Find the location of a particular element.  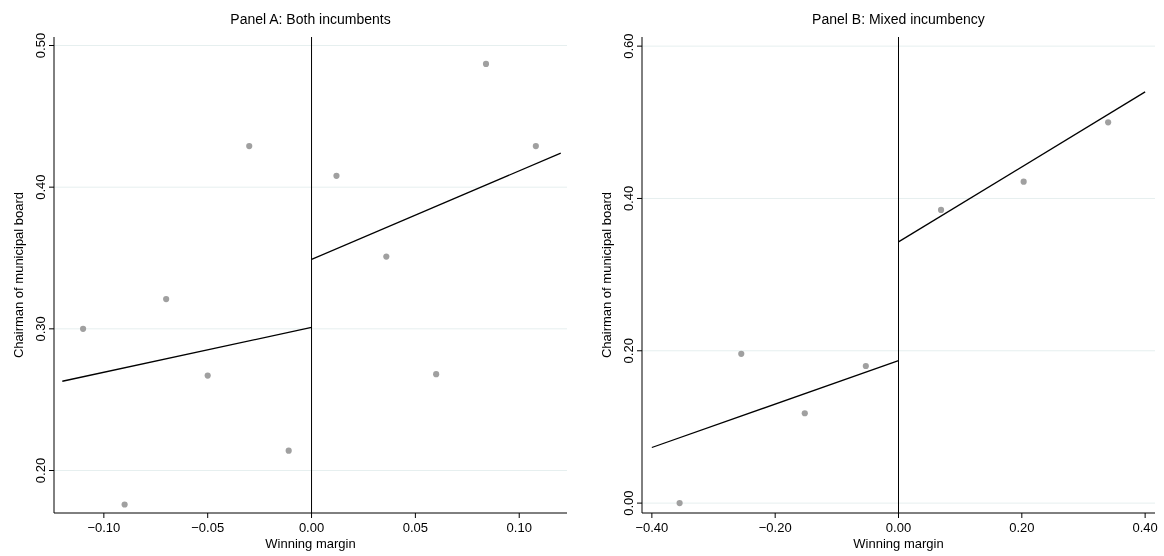

chart-title: Panel A: Both incumbents is located at coordinates (310, 19).